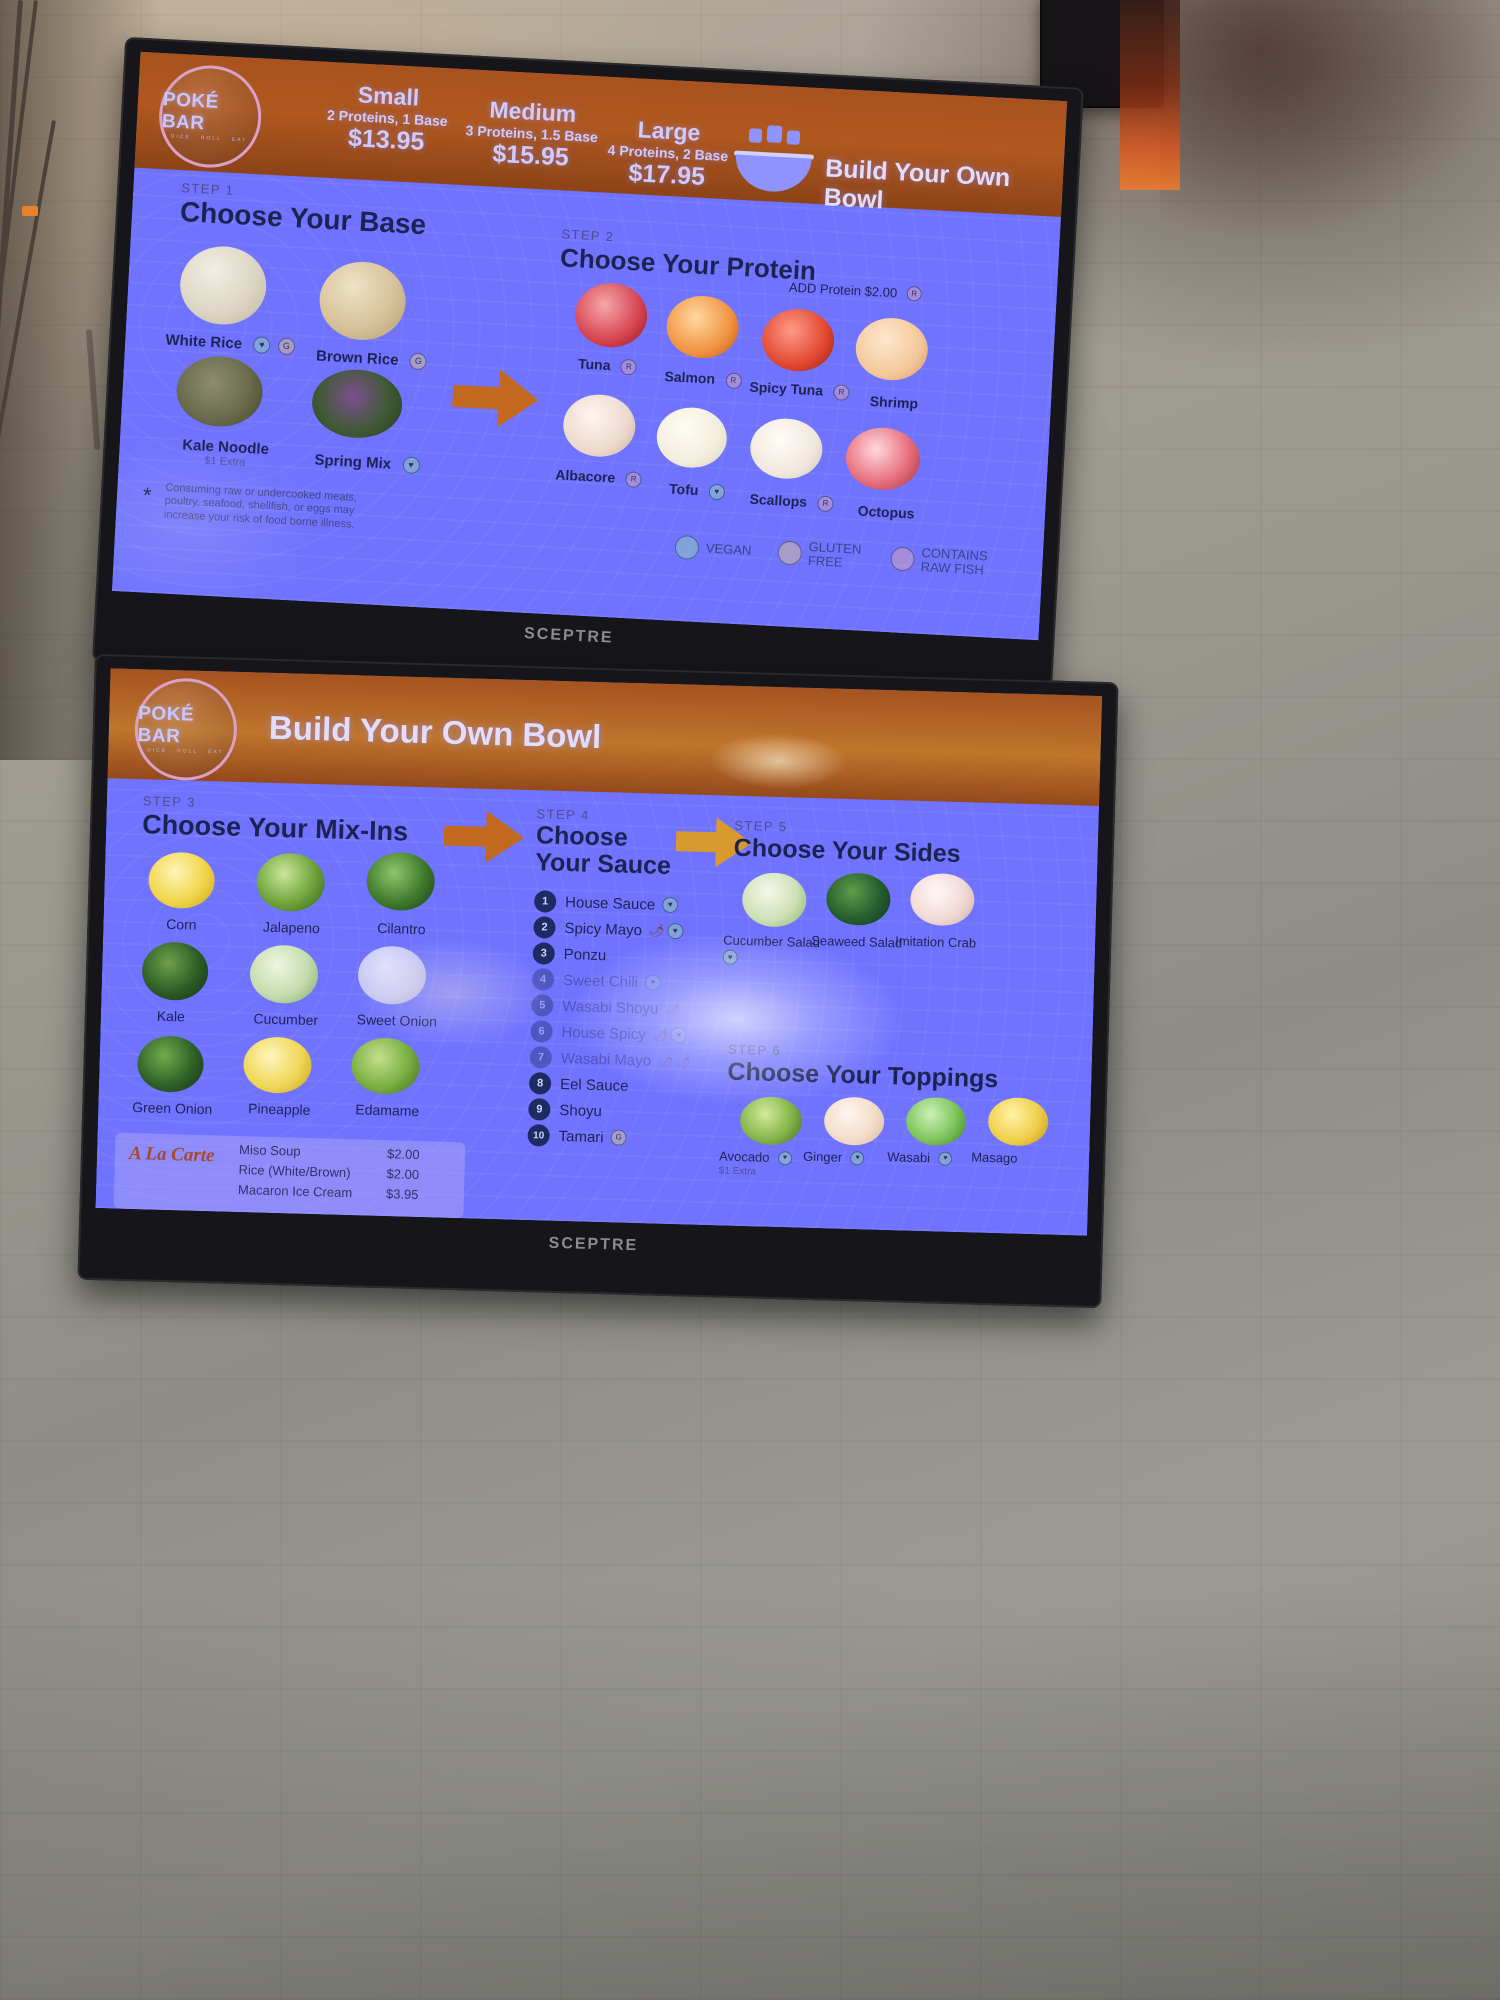 The height and width of the screenshot is (2000, 1500). I want to click on side-item-name: Seaweed Salad, so click(857, 941).